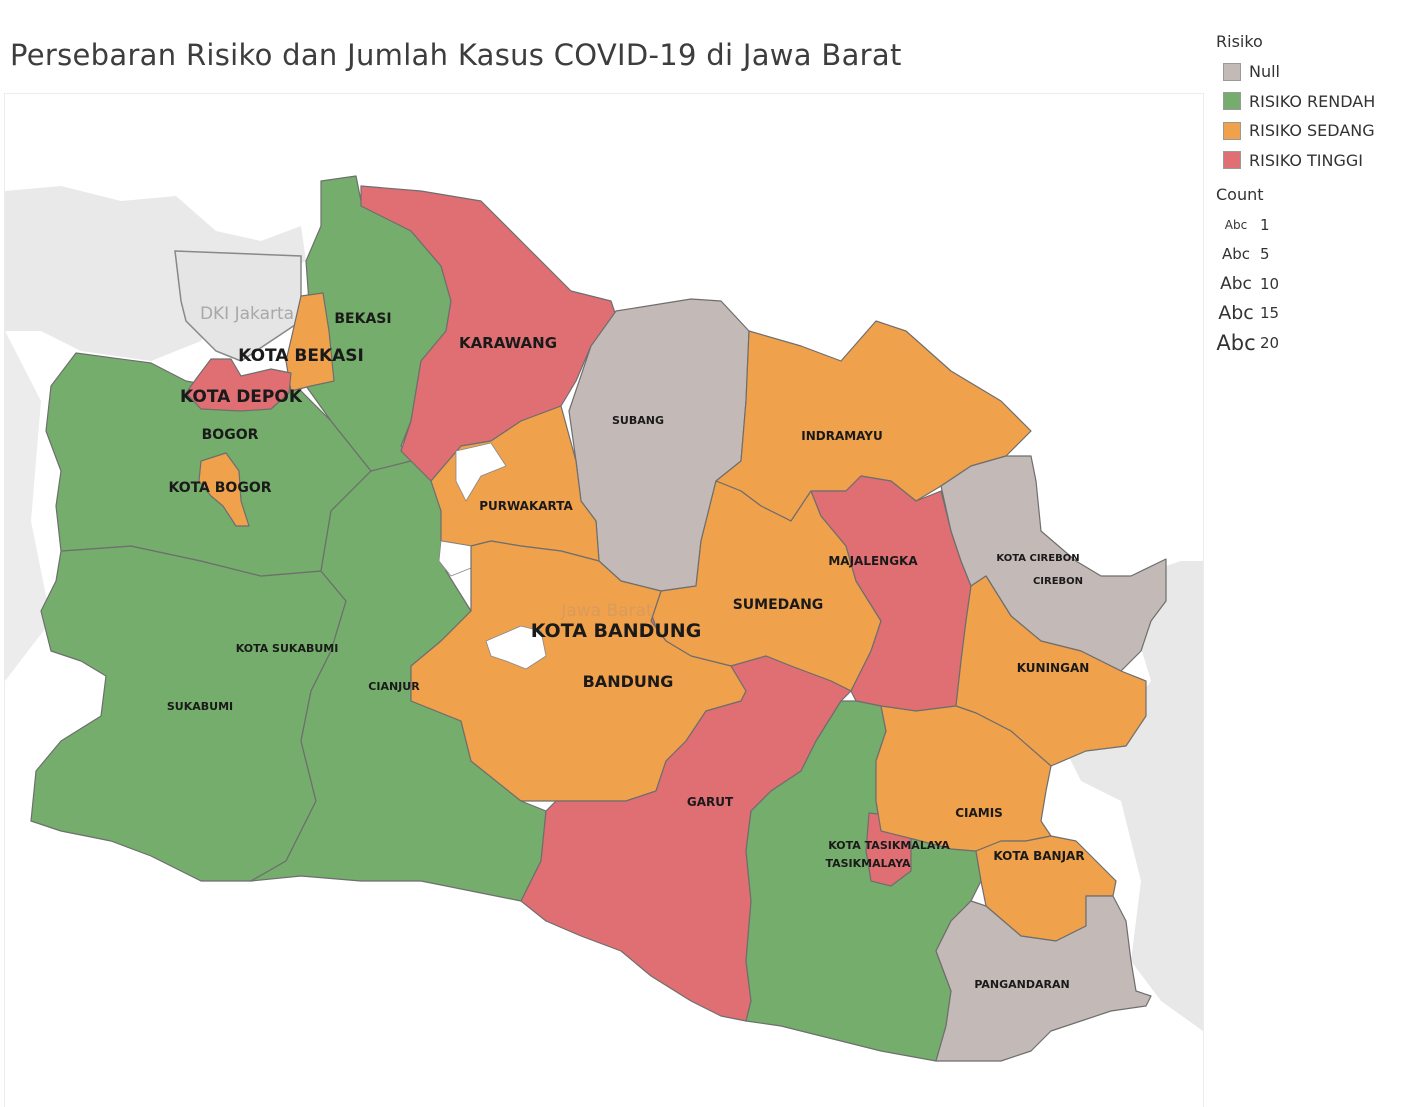 The width and height of the screenshot is (1410, 1107). What do you see at coordinates (241, 397) in the screenshot?
I see `label-kota-depok: KOTA DEPOK` at bounding box center [241, 397].